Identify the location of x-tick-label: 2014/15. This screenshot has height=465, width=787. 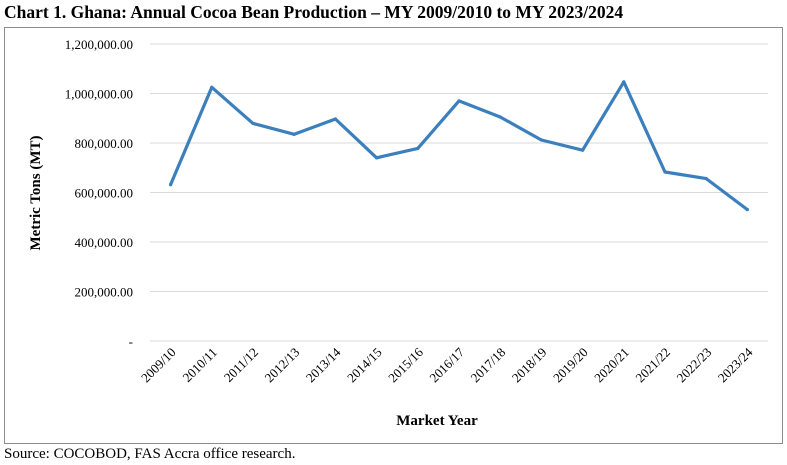
(364, 365).